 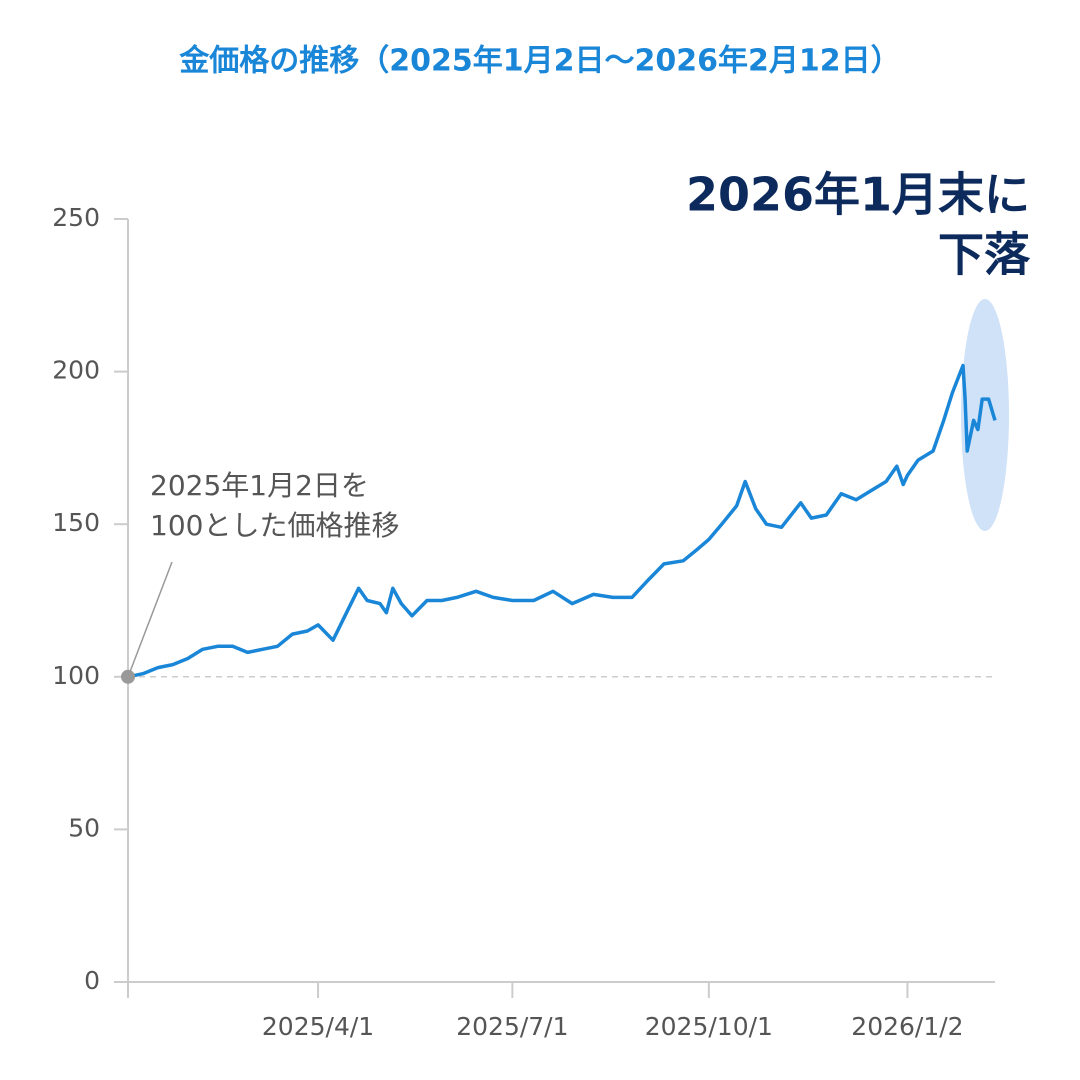 I want to click on start-point, so click(x=128, y=676).